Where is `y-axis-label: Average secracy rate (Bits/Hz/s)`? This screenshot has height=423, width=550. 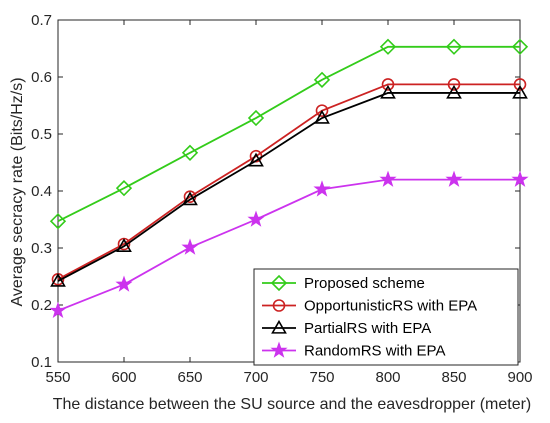
y-axis-label: Average secracy rate (Bits/Hz/s) is located at coordinates (17, 191).